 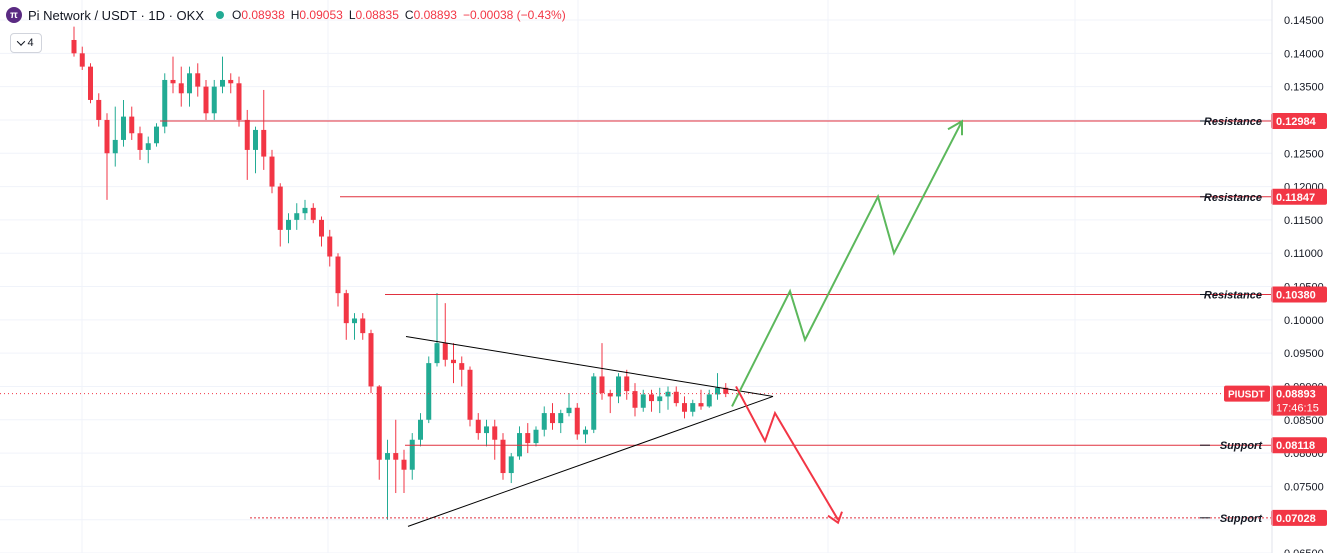 I want to click on indicator-toggle-button: 4, so click(x=26, y=43).